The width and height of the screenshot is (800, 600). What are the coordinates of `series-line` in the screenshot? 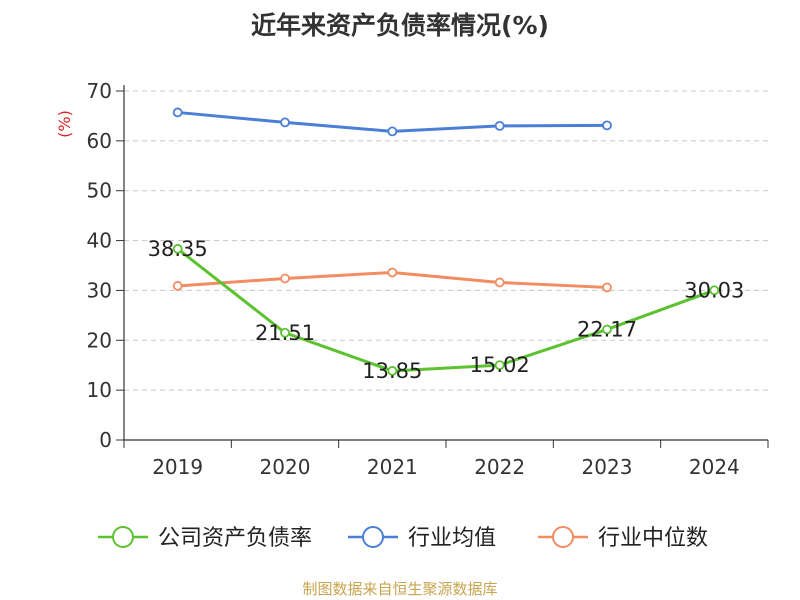 It's located at (445, 310).